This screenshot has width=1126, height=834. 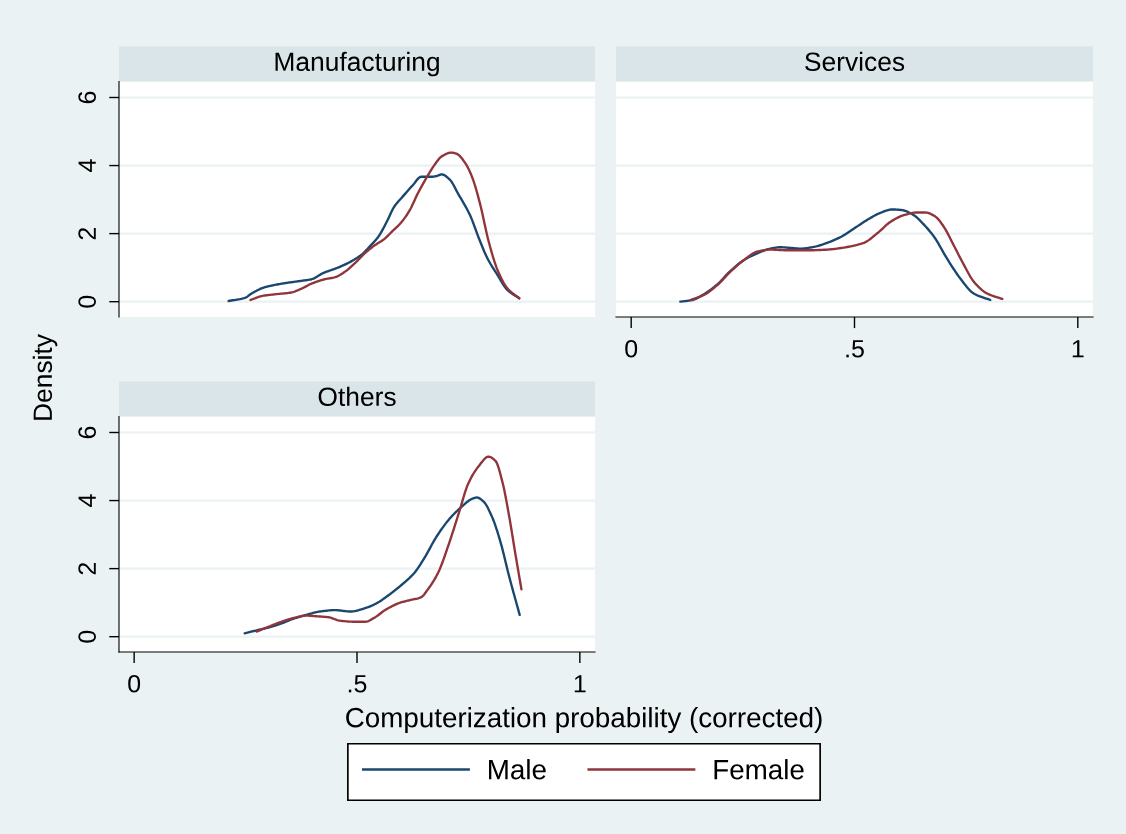 What do you see at coordinates (855, 61) in the screenshot?
I see `chart-title: Services` at bounding box center [855, 61].